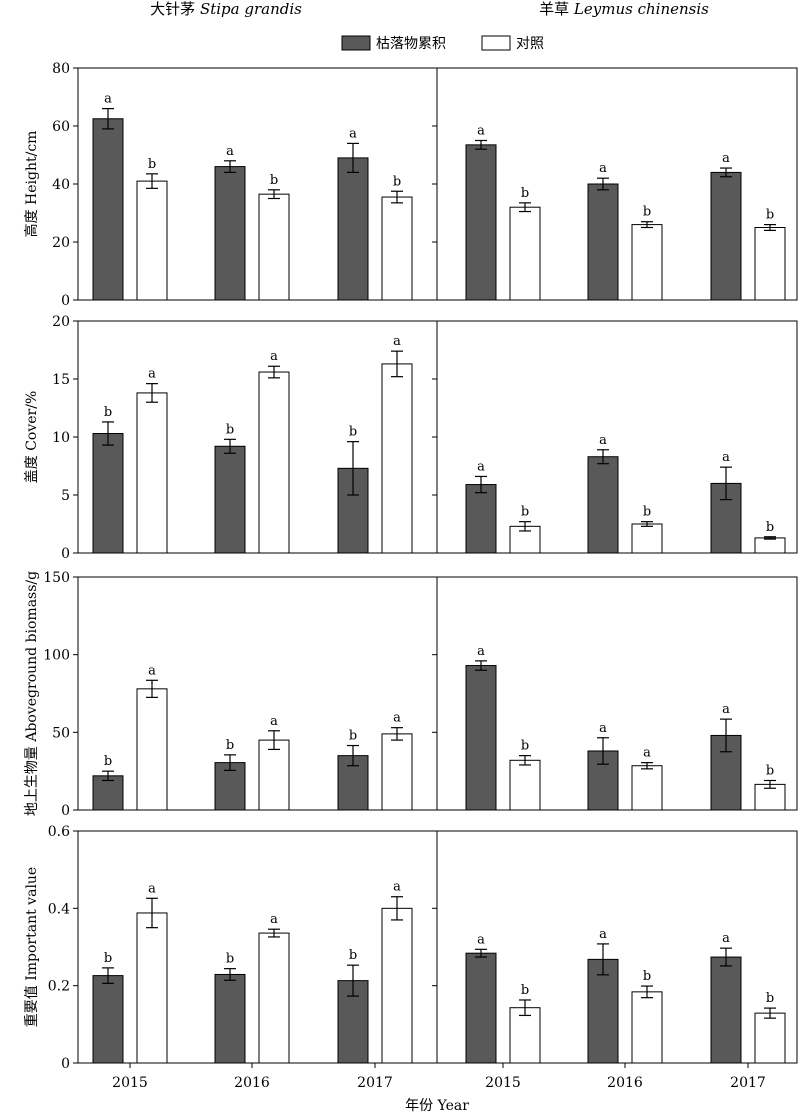 Image resolution: width=800 pixels, height=1114 pixels. What do you see at coordinates (59, 987) in the screenshot?
I see `y-tick-label: 0.2` at bounding box center [59, 987].